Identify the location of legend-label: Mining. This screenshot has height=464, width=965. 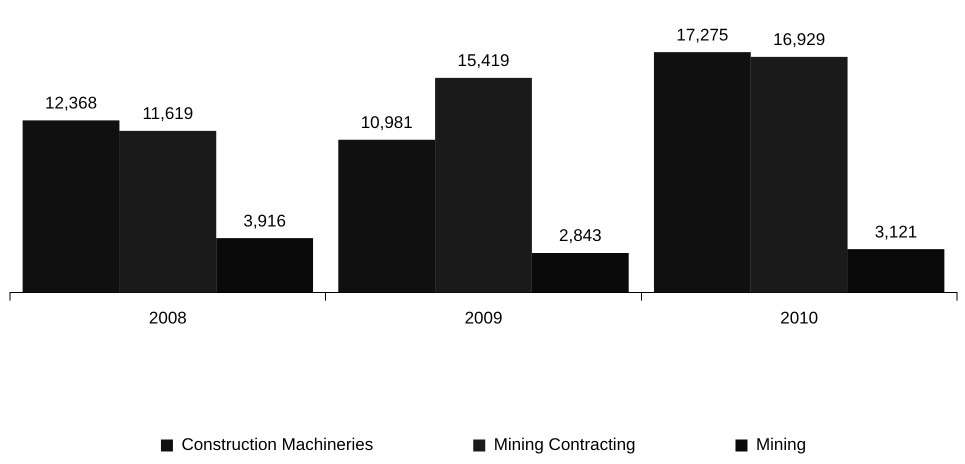
(781, 444).